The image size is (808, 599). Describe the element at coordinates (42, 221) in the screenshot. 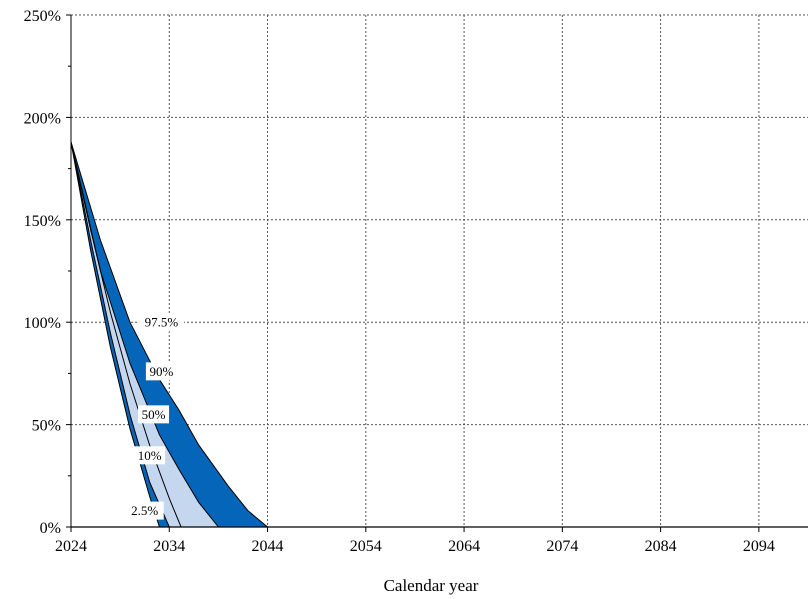

I see `y-tick-label: 150%` at that location.